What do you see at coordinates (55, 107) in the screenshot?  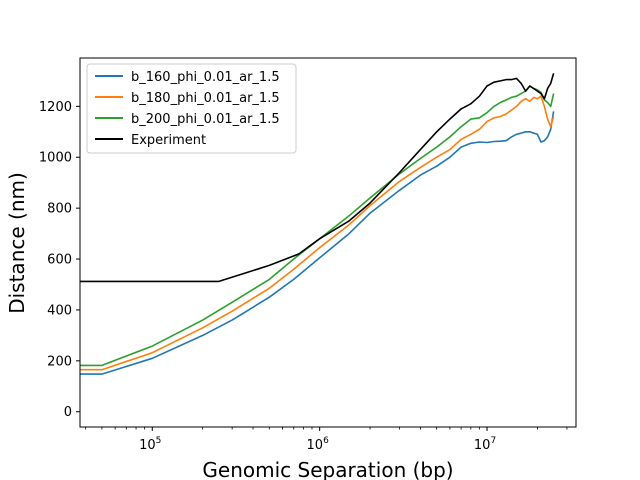 I see `y-tick-label: 1200` at bounding box center [55, 107].